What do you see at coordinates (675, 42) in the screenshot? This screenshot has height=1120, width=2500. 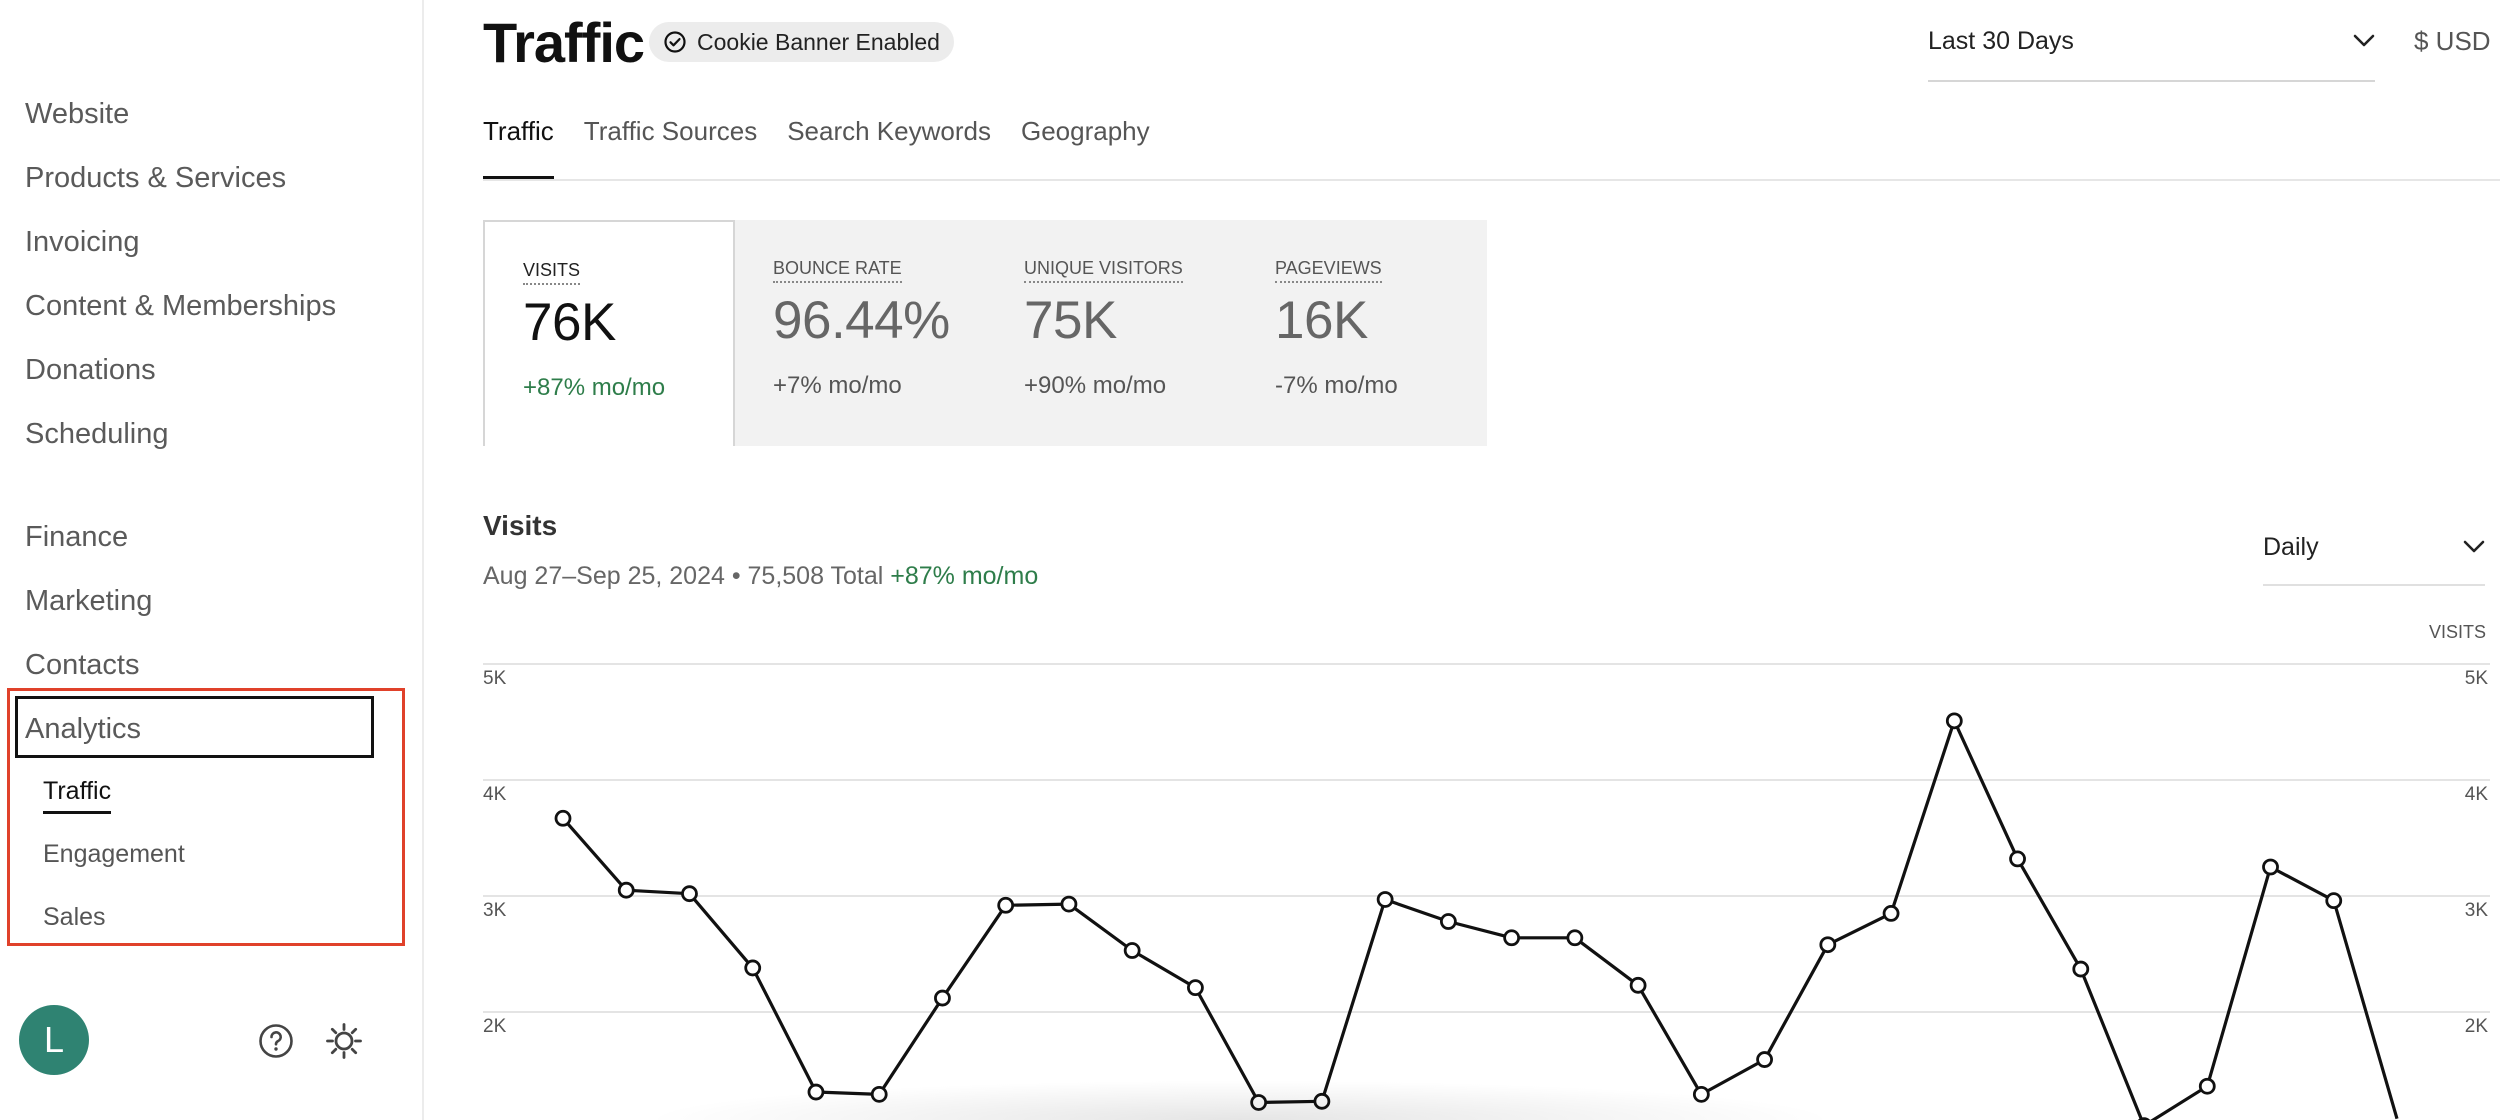 I see `check-circle-icon` at bounding box center [675, 42].